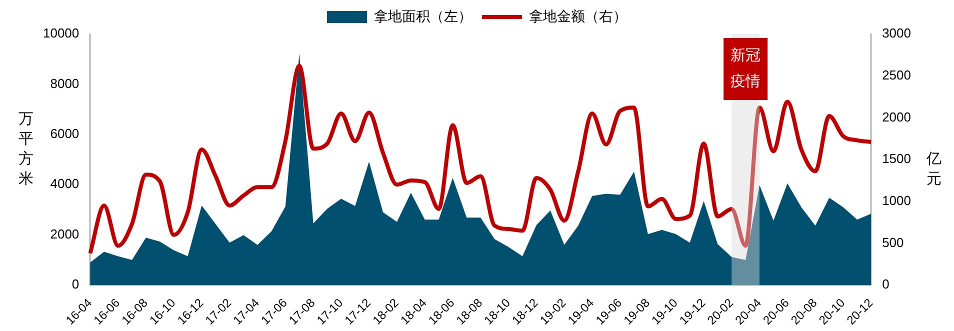  I want to click on y2-tick-label: 0, so click(886, 284).